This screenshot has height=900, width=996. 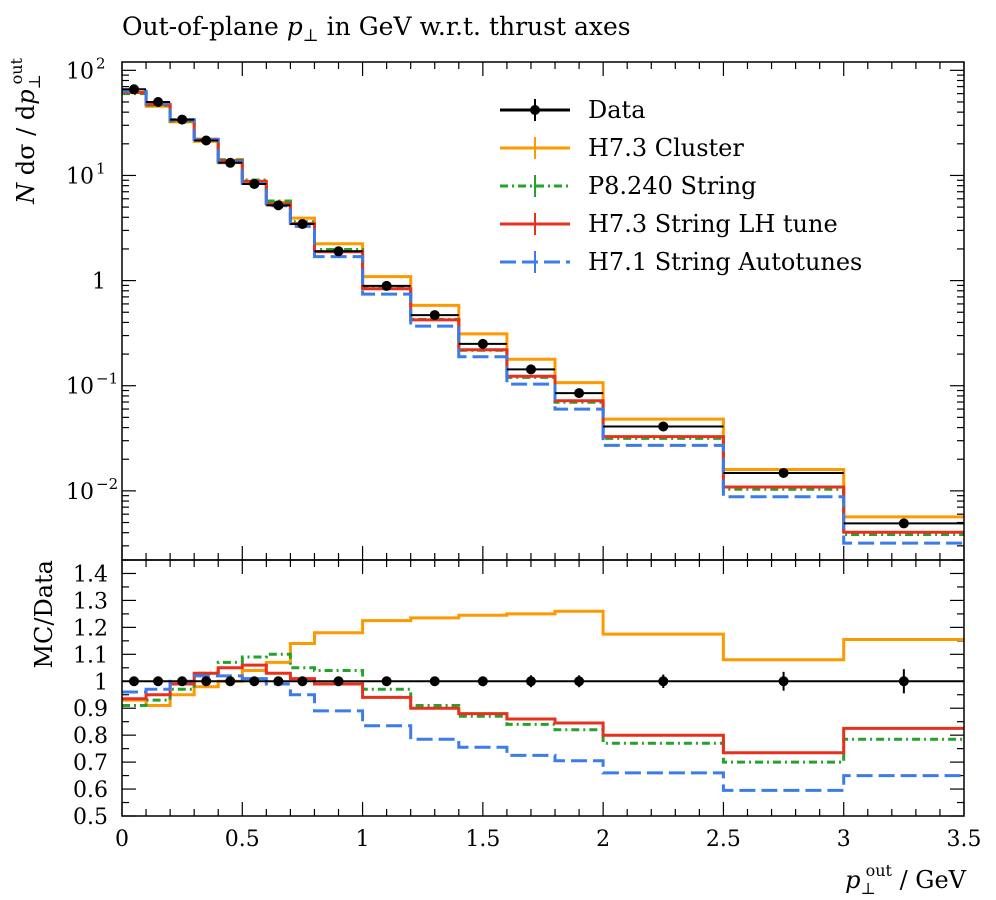 I want to click on legend-label: H7.3 Cluster, so click(x=666, y=148).